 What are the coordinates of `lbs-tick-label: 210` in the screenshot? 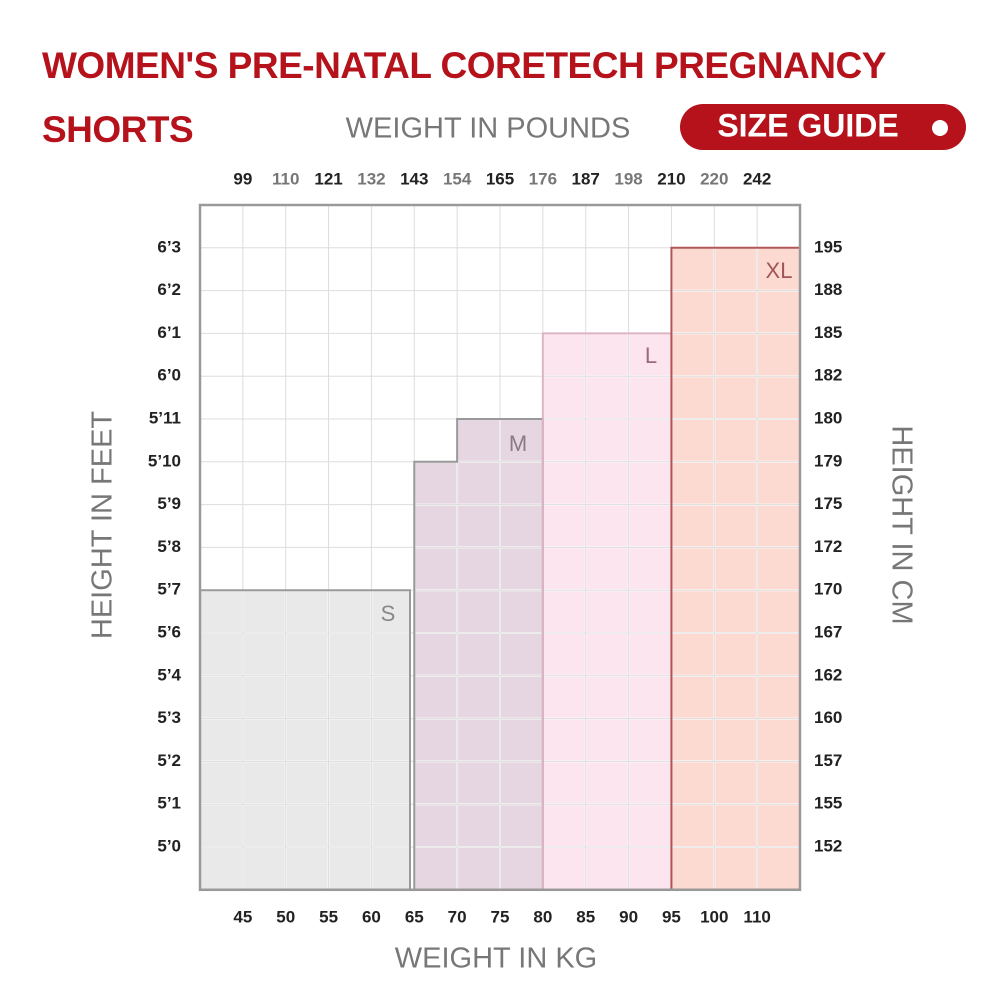 It's located at (671, 178).